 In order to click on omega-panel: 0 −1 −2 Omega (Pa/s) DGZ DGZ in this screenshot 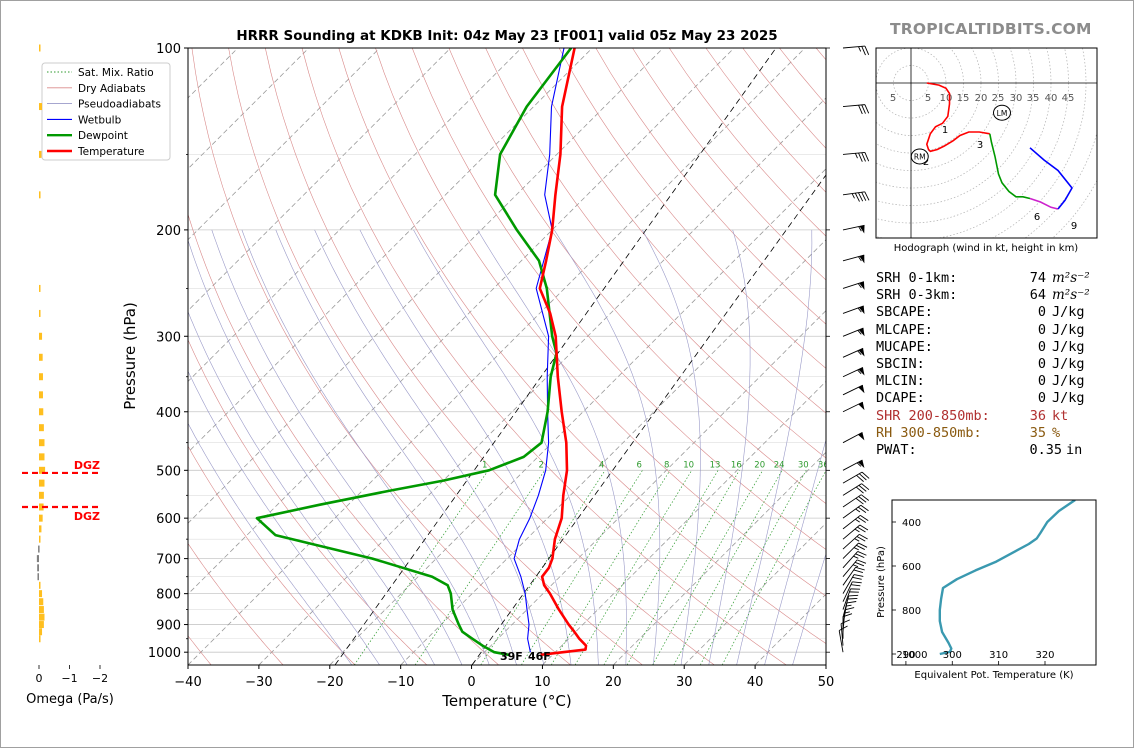, I will do `click(68, 375)`.